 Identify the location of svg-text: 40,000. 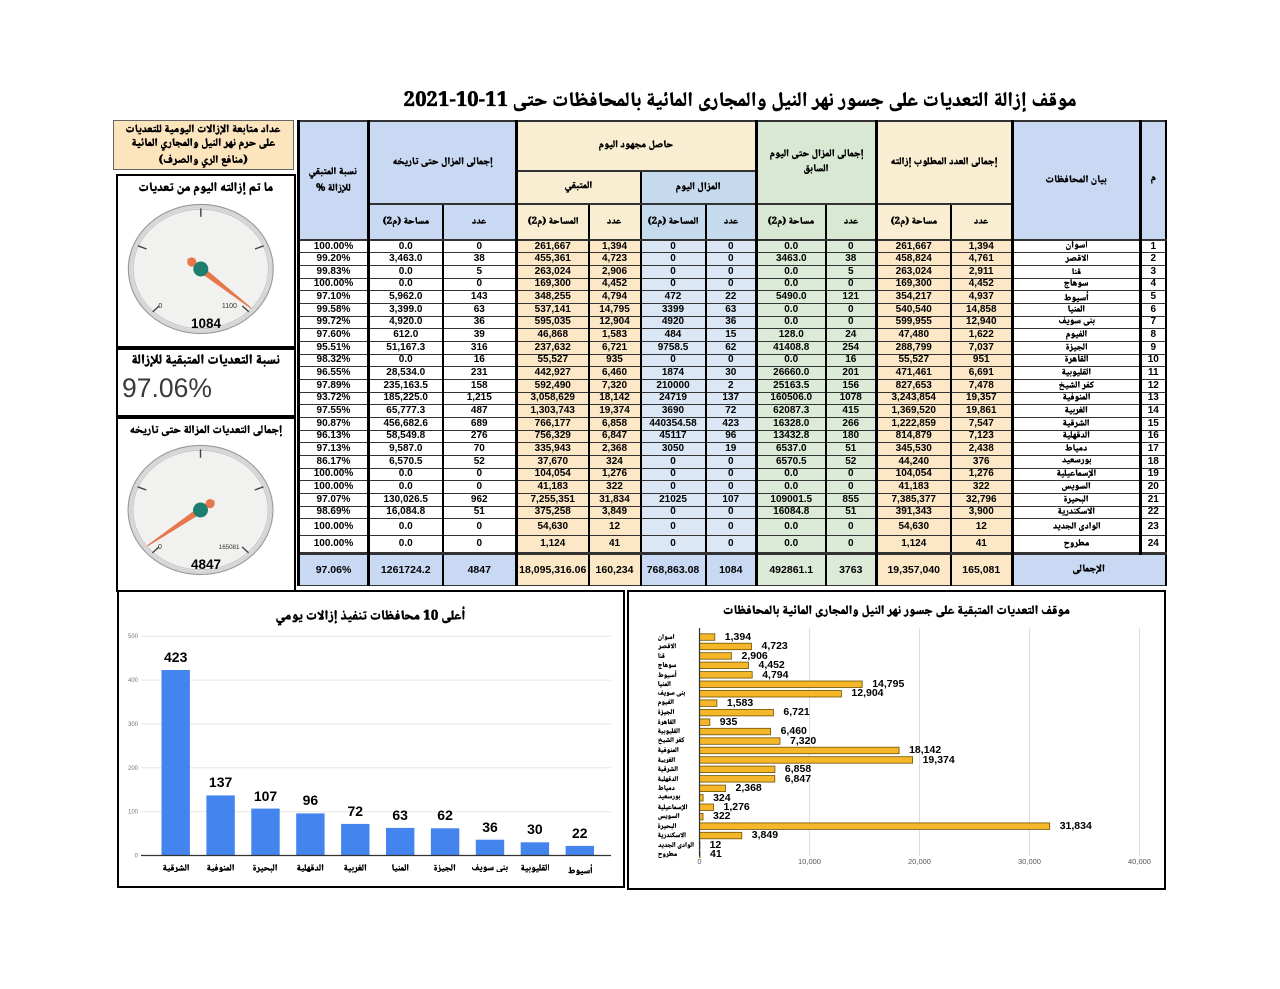
(1139, 861).